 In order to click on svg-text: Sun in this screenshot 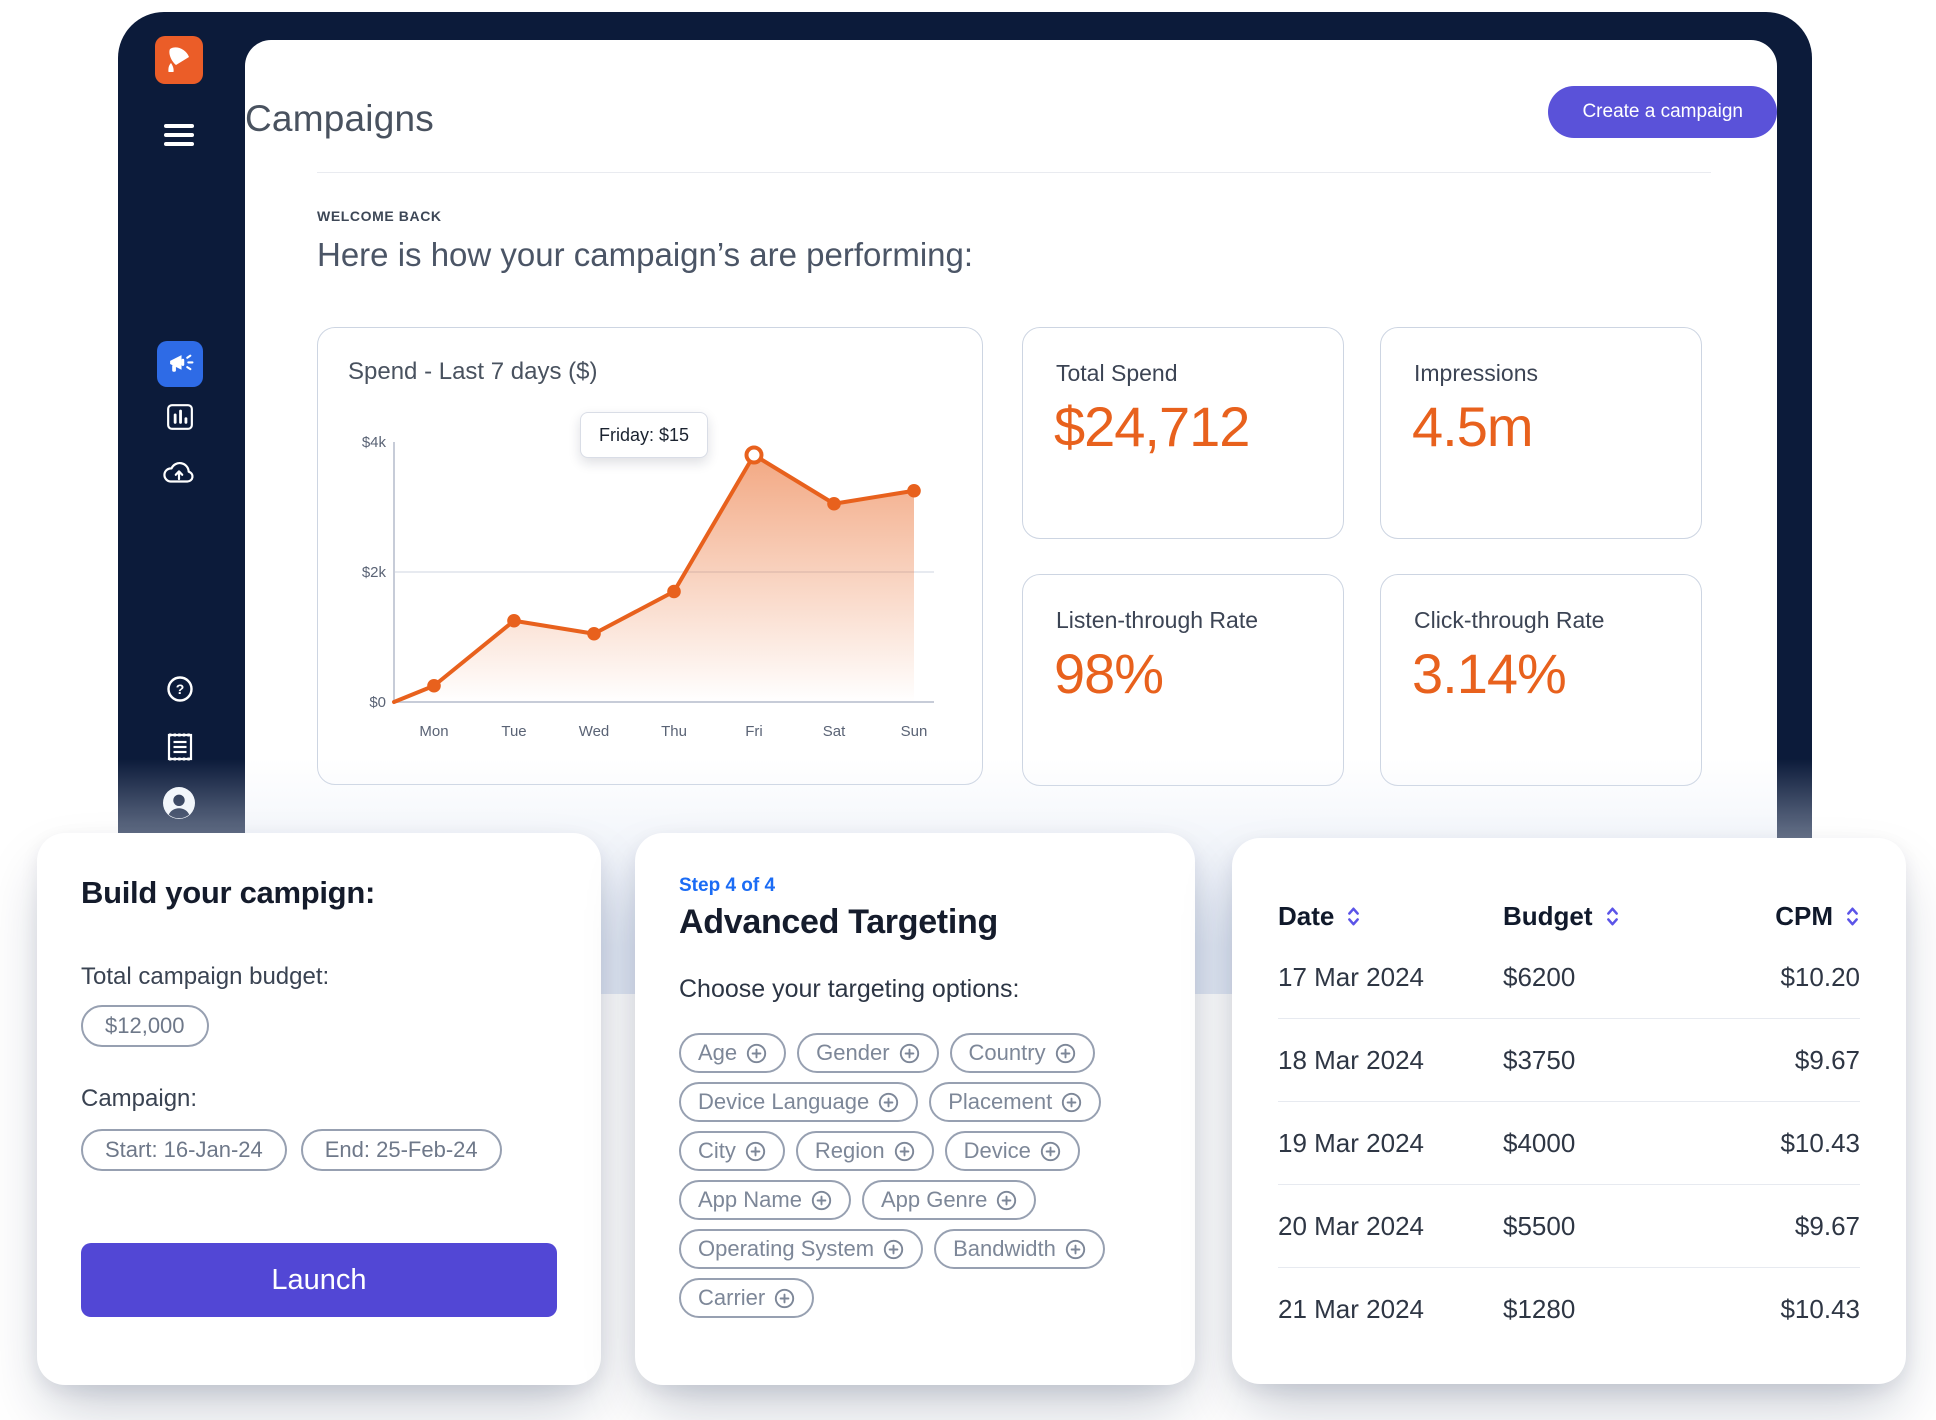, I will do `click(914, 731)`.